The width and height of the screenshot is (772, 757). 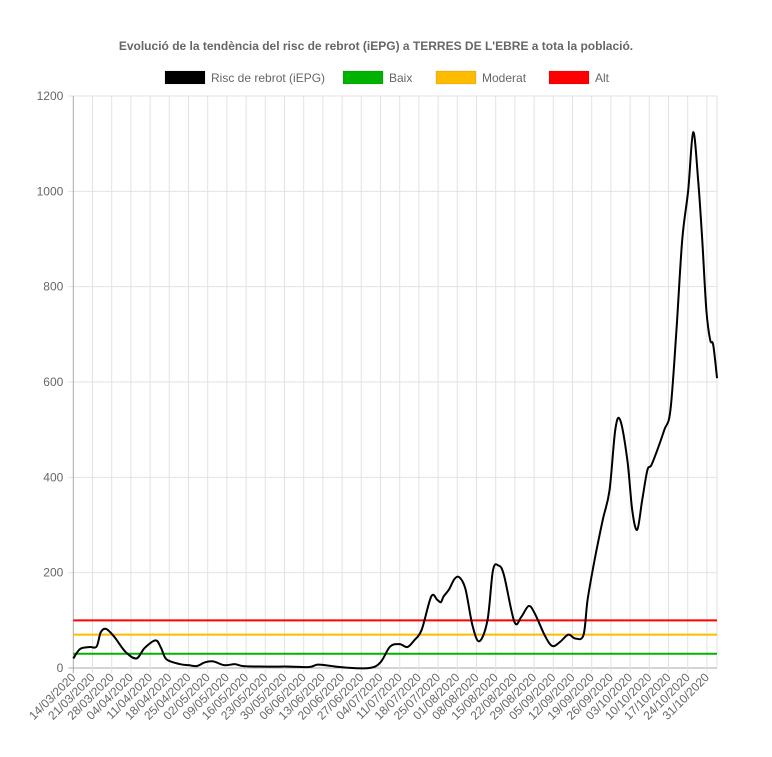 I want to click on y-tick-label: 1000, so click(x=50, y=191).